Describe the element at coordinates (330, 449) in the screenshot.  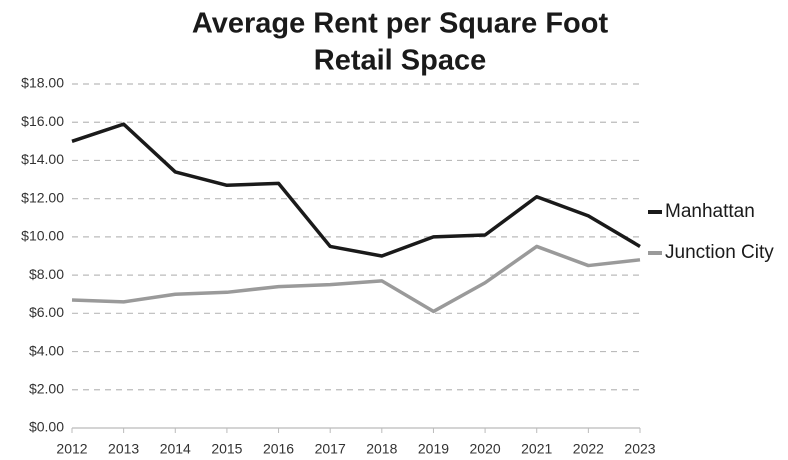
I see `x-tick-label: 2017` at that location.